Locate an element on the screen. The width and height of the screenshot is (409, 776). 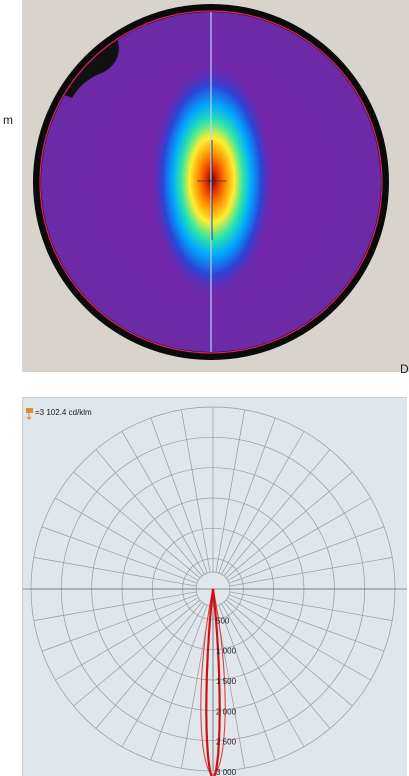
max-indicator: =3 102.4 cd/klm is located at coordinates (59, 414).